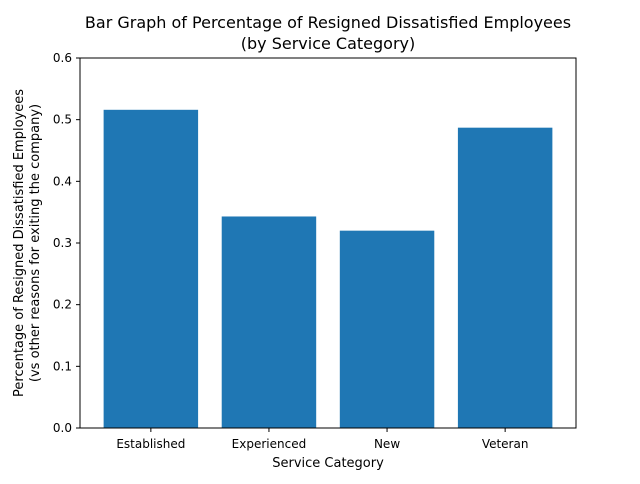 The width and height of the screenshot is (640, 484). Describe the element at coordinates (150, 444) in the screenshot. I see `x-tick-label: Established` at that location.